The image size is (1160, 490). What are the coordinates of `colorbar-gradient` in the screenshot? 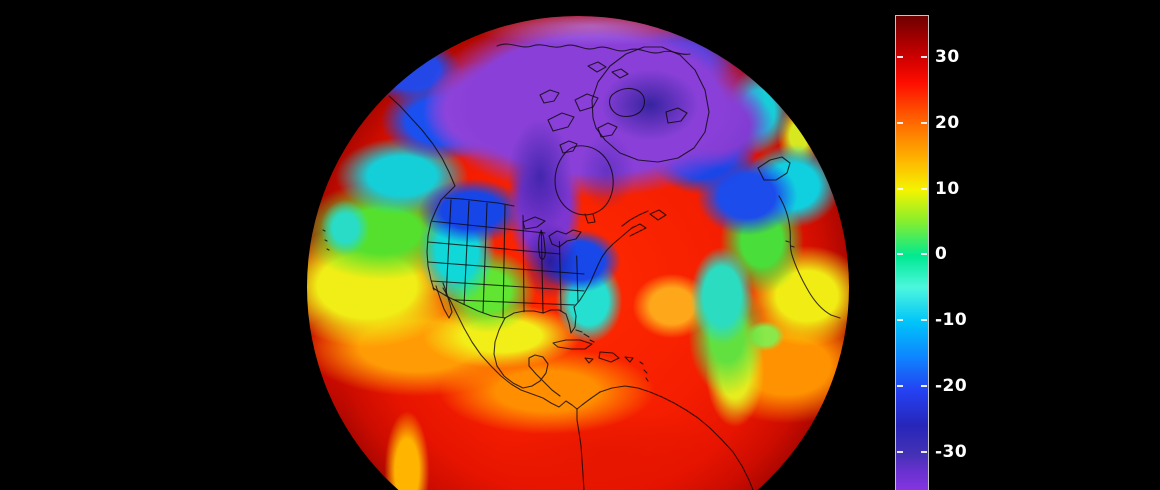 It's located at (912, 252).